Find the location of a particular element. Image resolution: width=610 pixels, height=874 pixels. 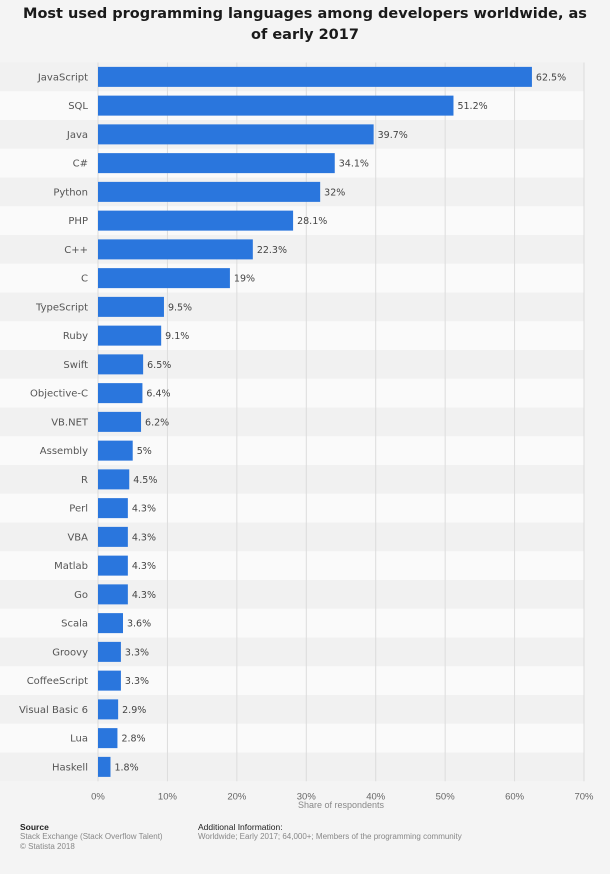

x-tick-label: 50% is located at coordinates (446, 796).